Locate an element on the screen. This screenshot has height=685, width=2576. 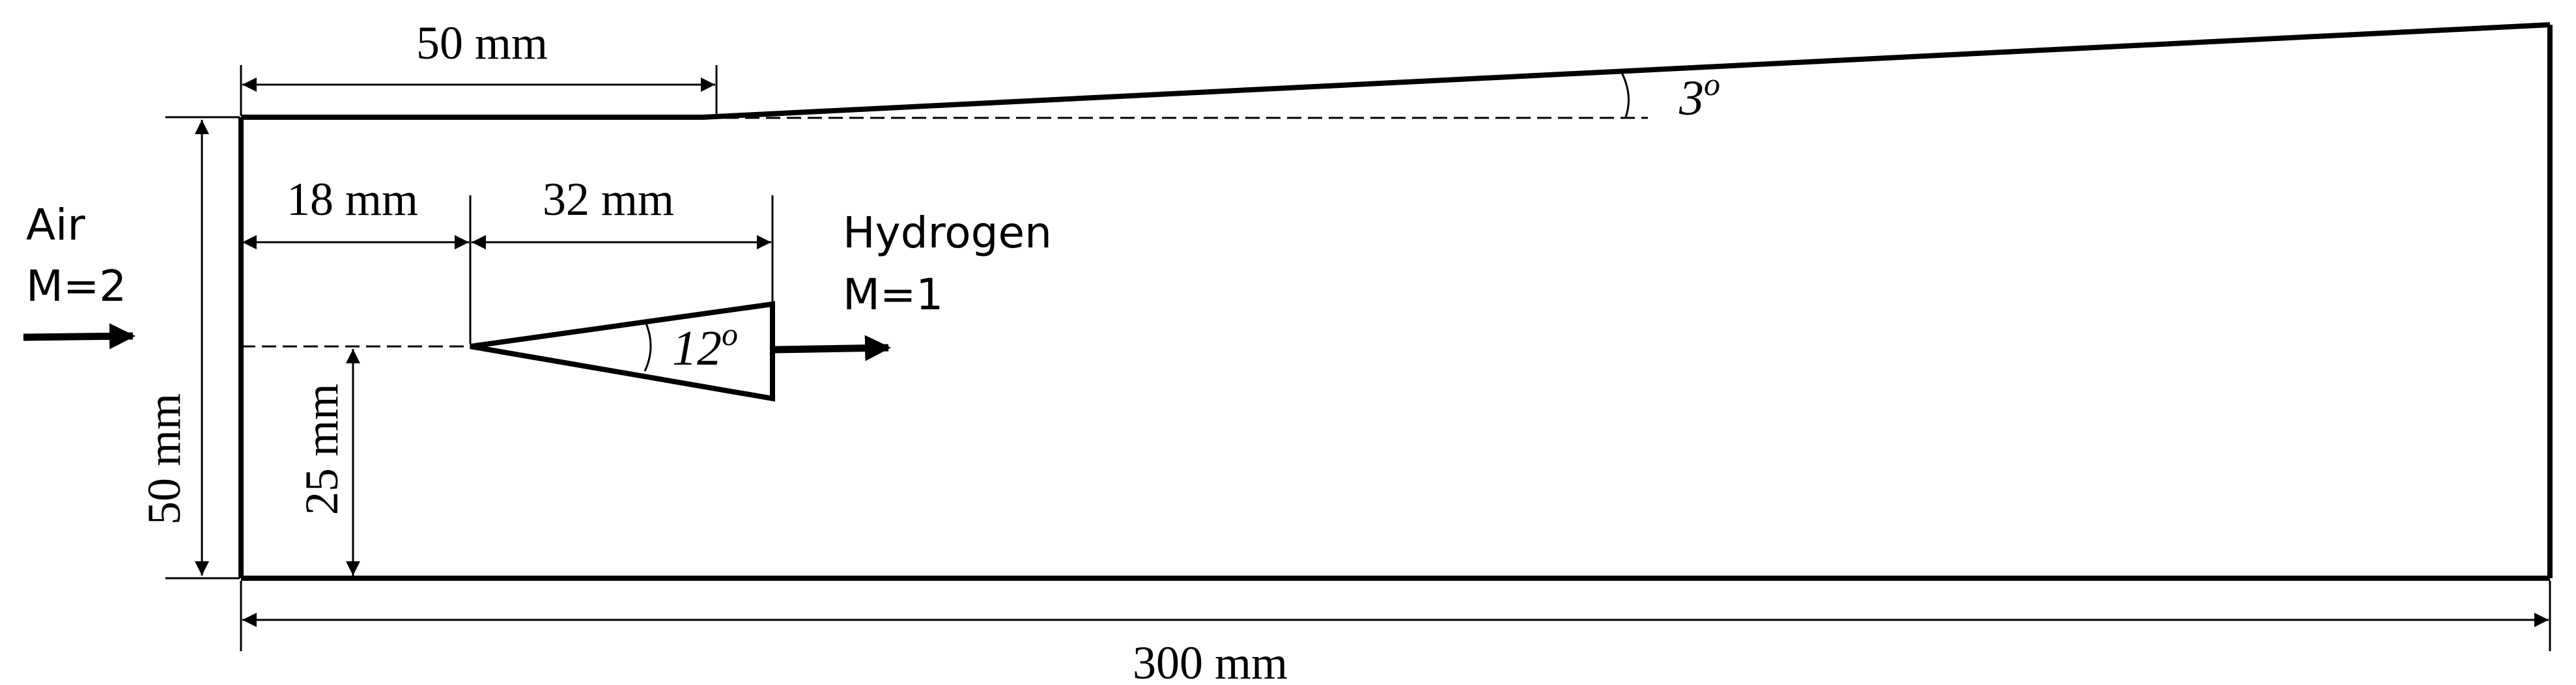
dim-top-length is located at coordinates (479, 91).